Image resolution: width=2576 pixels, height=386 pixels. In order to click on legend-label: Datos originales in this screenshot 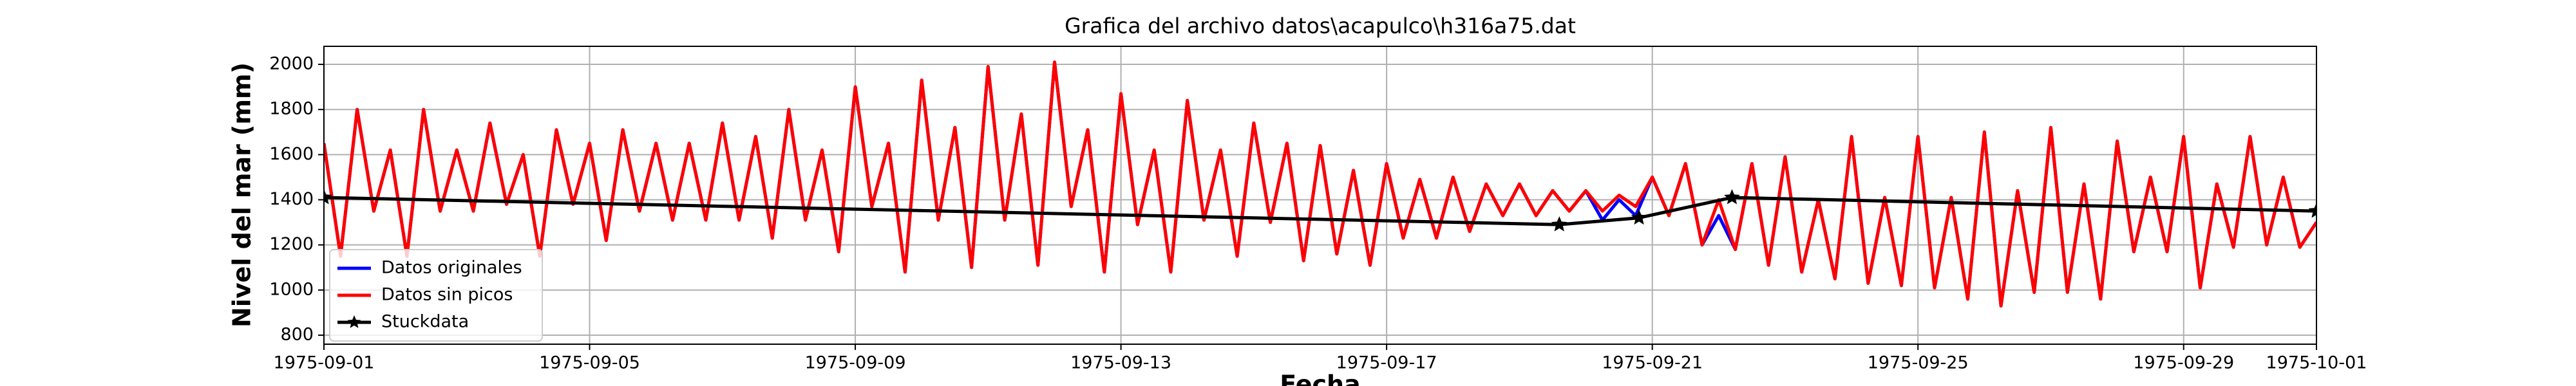, I will do `click(451, 268)`.